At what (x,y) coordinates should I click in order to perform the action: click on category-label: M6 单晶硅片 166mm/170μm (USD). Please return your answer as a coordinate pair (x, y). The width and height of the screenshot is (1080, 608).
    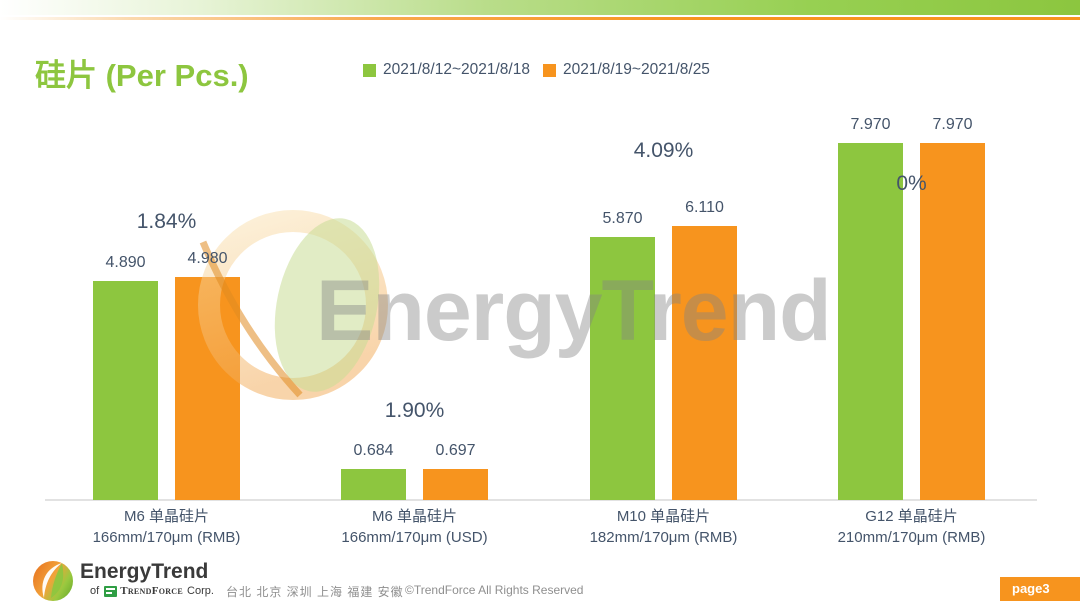
    Looking at the image, I should click on (415, 527).